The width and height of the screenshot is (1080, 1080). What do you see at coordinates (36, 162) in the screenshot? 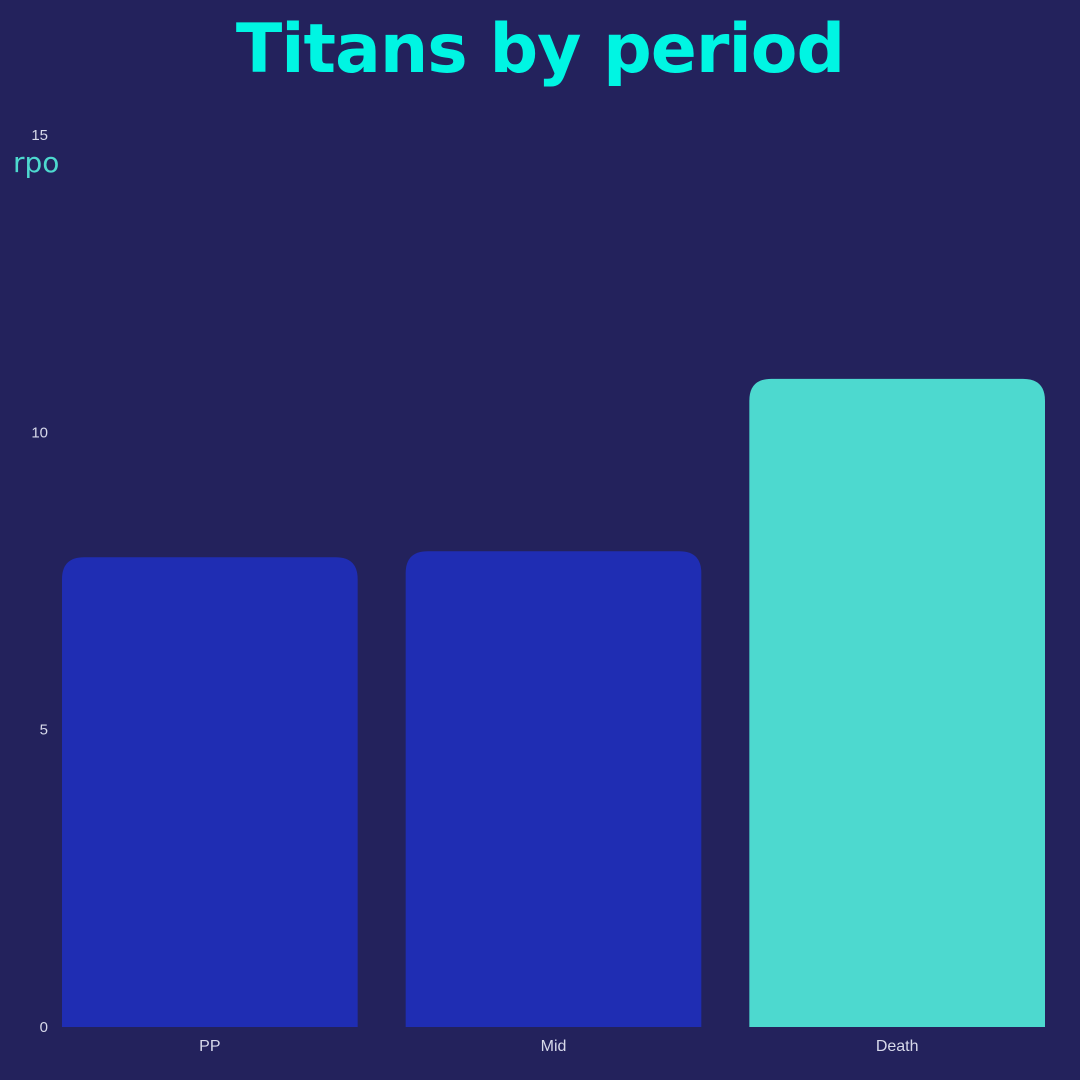
I see `y-axis-label: rpo` at bounding box center [36, 162].